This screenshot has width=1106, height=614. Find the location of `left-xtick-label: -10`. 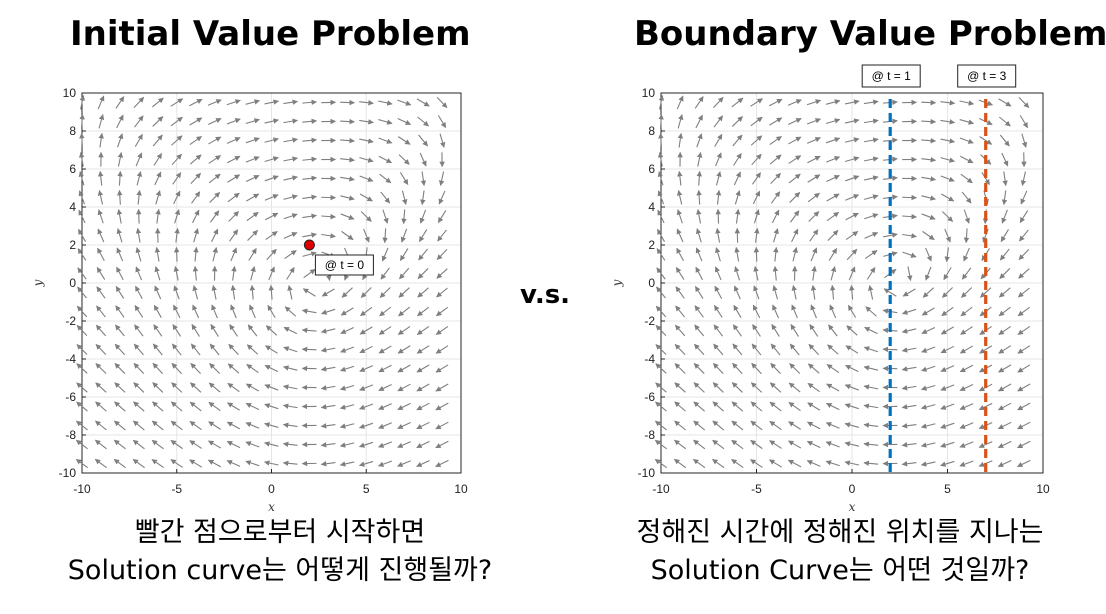

left-xtick-label: -10 is located at coordinates (82, 489).